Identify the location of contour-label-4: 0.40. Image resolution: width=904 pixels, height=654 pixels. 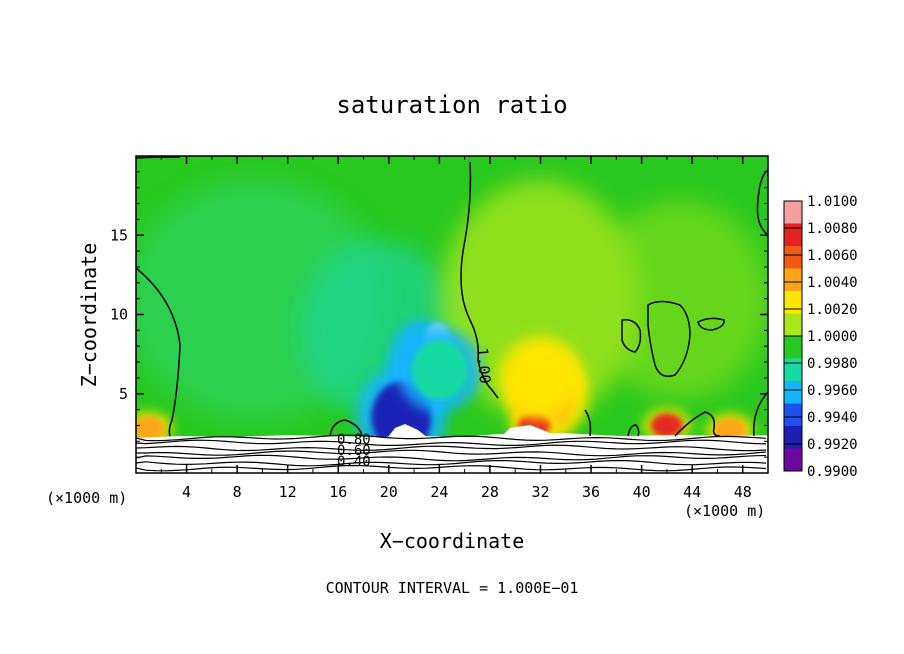
(354, 462).